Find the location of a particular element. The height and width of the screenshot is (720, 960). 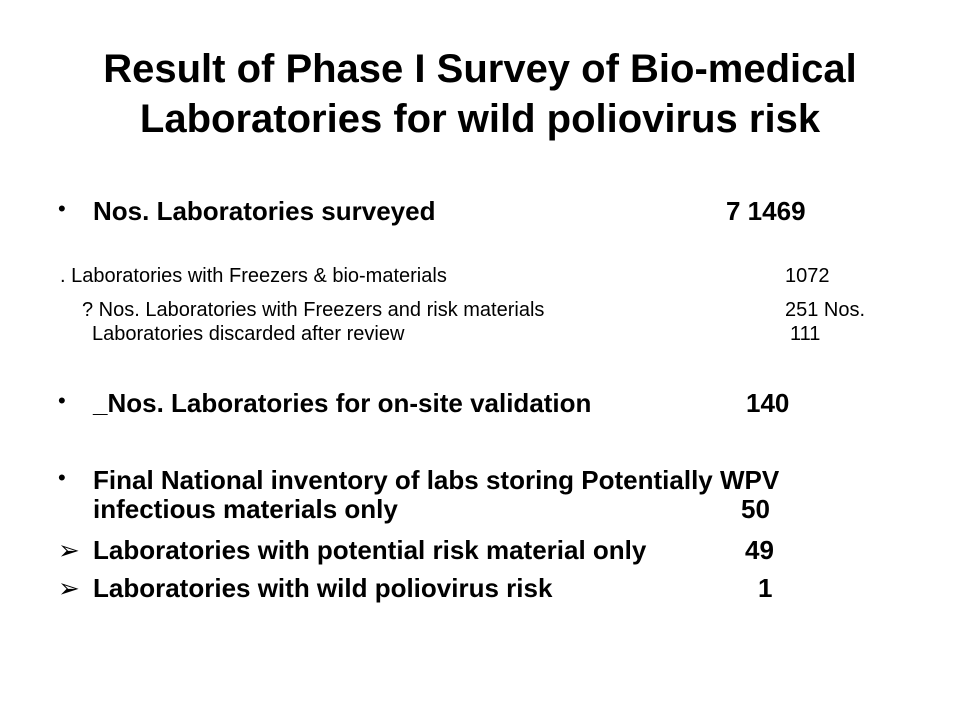

risk-value: 251 Nos. is located at coordinates (825, 310).